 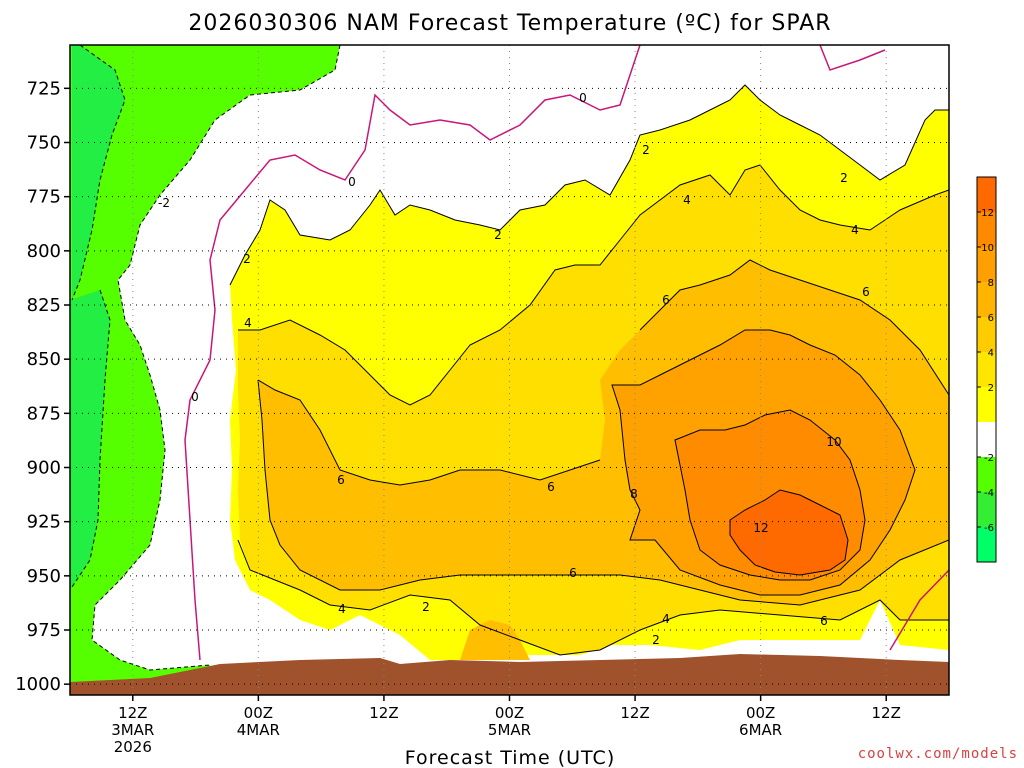 I want to click on contour-label-10: 10, so click(x=833, y=442).